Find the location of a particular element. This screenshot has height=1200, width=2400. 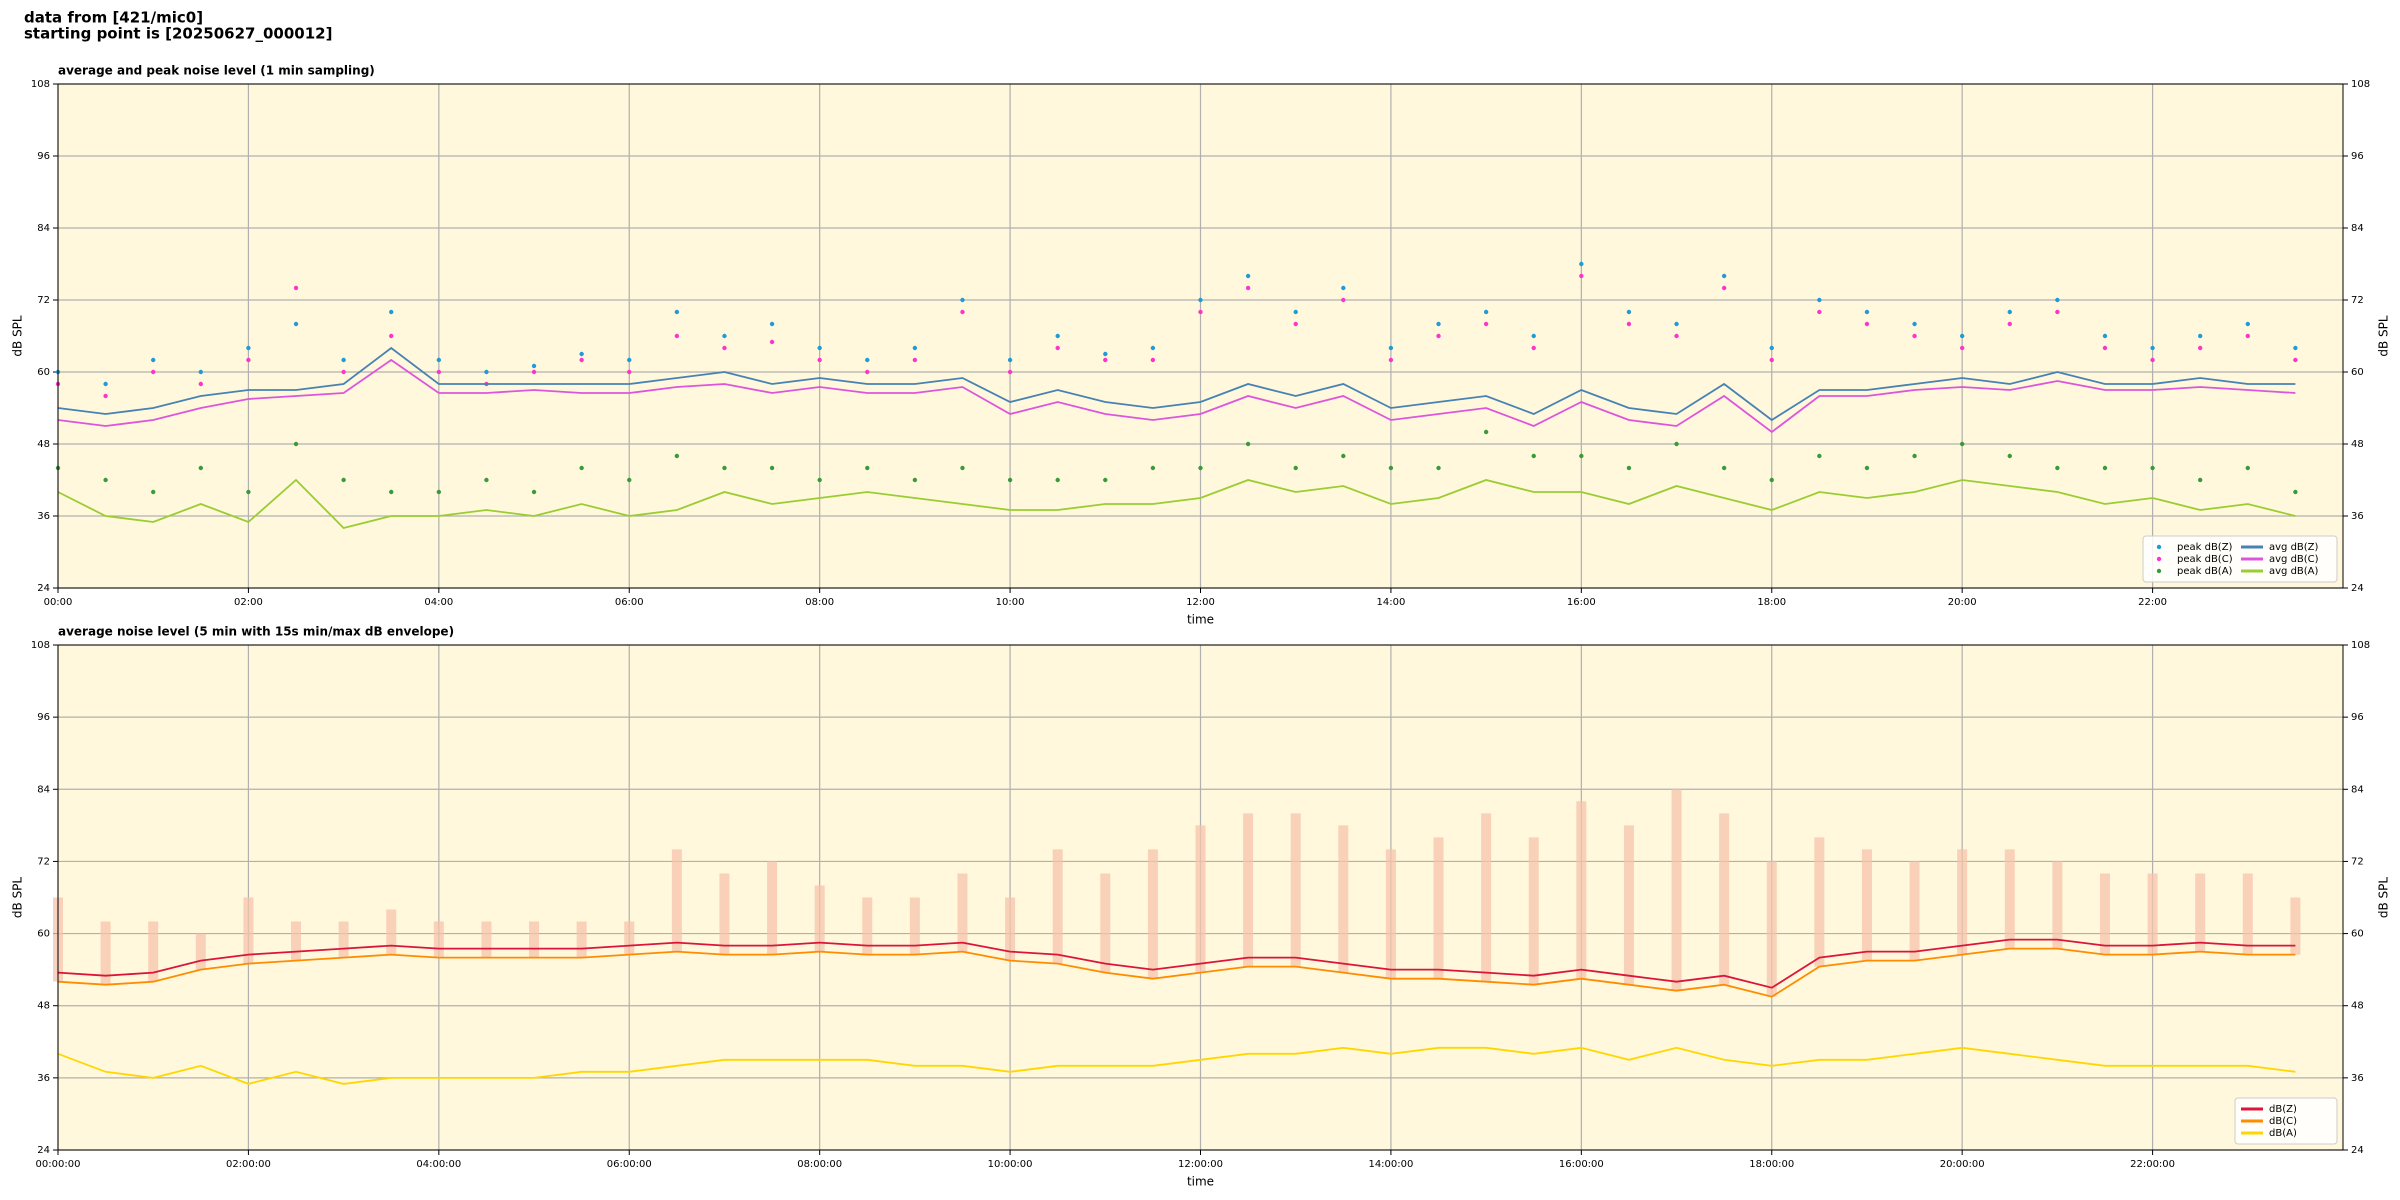

x-tick-label: 22:00:00 is located at coordinates (2152, 1164).